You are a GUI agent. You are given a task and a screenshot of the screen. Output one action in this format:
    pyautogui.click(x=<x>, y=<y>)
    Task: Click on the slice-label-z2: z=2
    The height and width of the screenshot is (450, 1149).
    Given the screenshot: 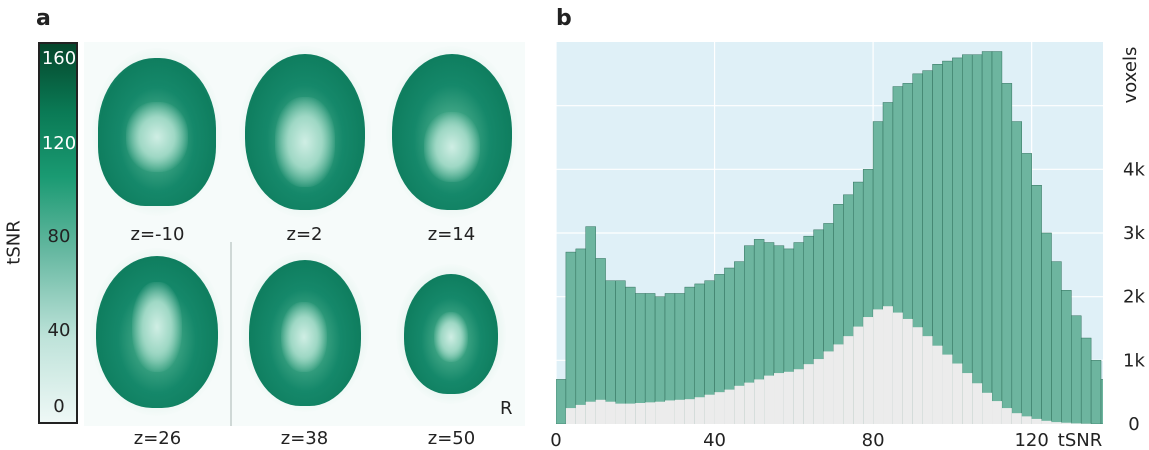 What is the action you would take?
    pyautogui.click(x=304, y=234)
    